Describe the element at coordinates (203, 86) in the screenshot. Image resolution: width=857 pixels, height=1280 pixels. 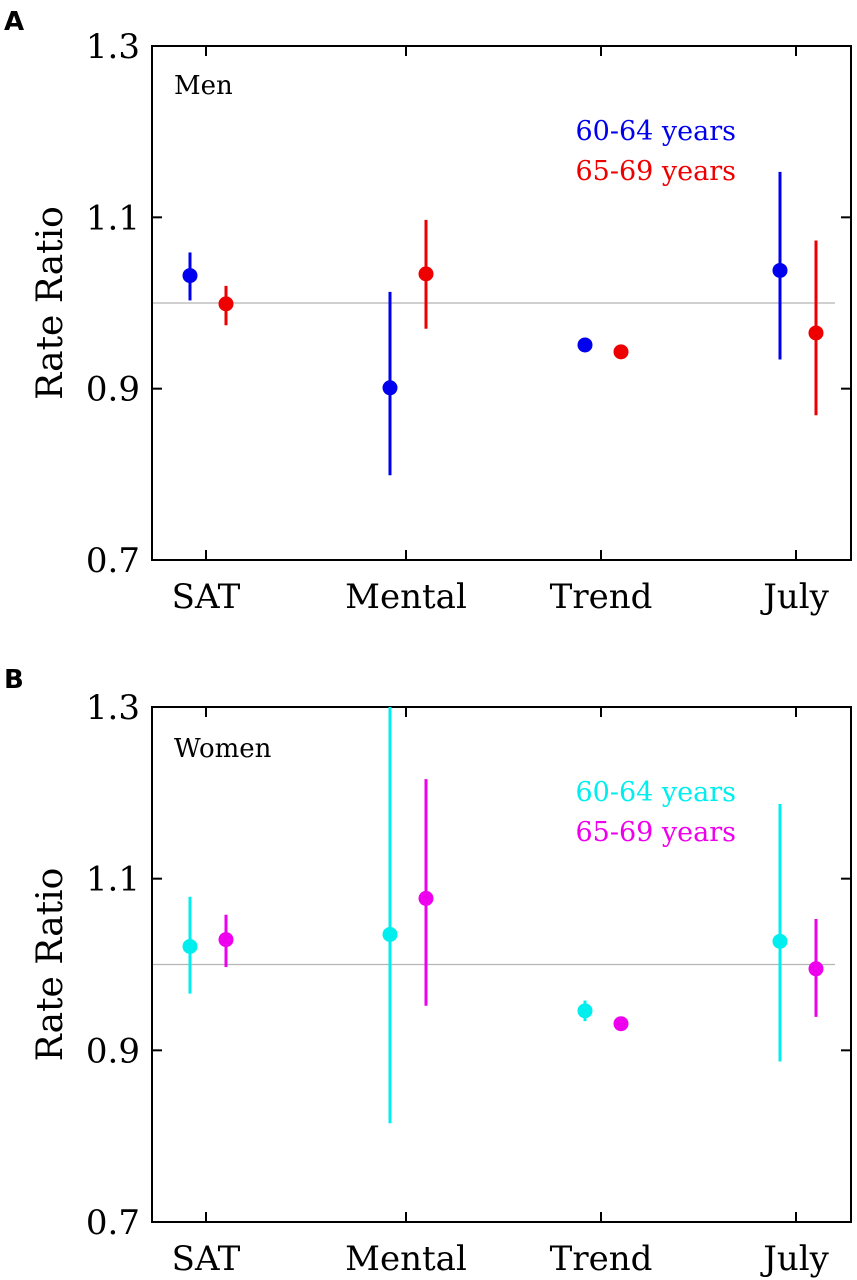
I see `panel-title: Men` at that location.